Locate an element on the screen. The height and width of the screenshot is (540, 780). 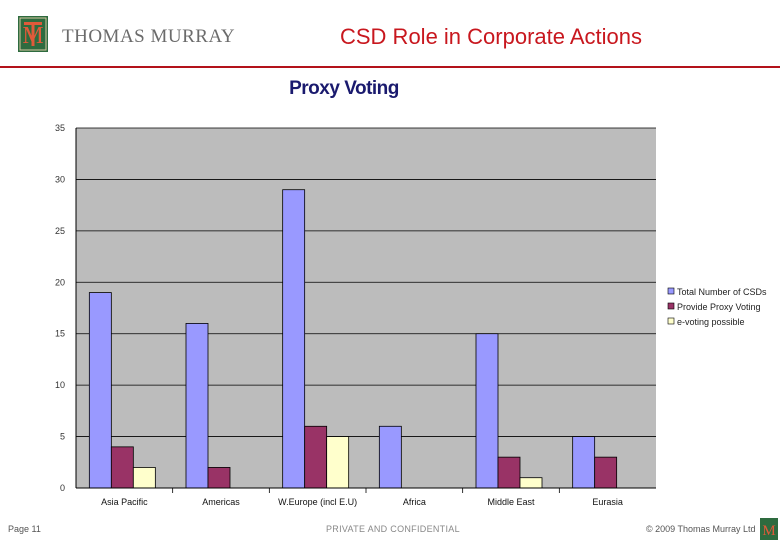
legend-entry: Total Number of CSDs is located at coordinates (722, 292).